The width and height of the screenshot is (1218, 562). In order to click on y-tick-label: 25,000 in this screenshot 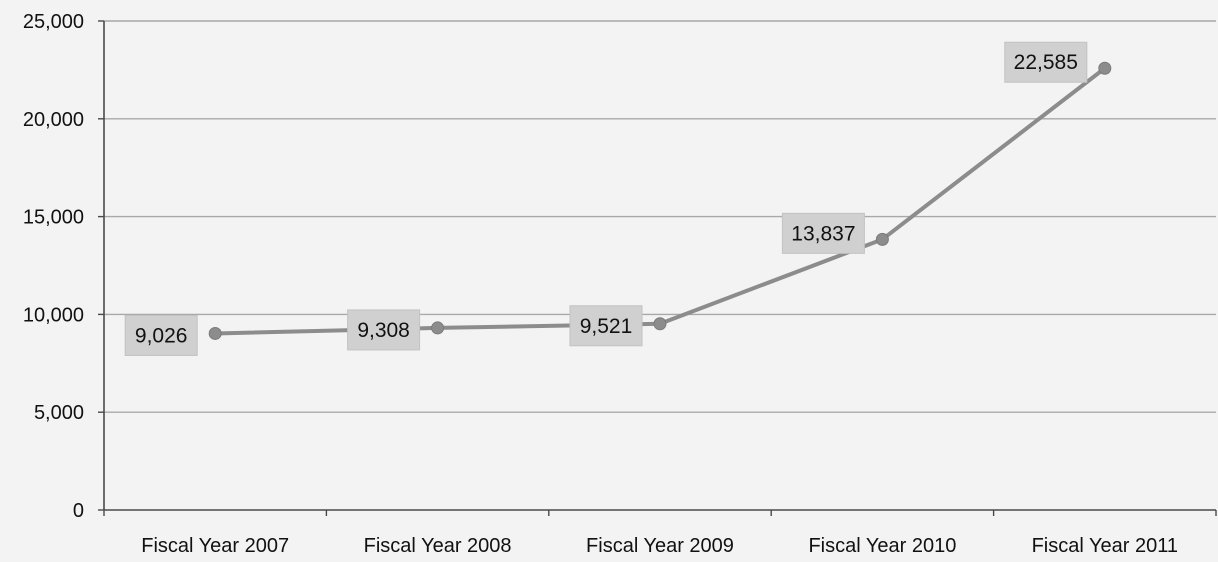, I will do `click(53, 22)`.